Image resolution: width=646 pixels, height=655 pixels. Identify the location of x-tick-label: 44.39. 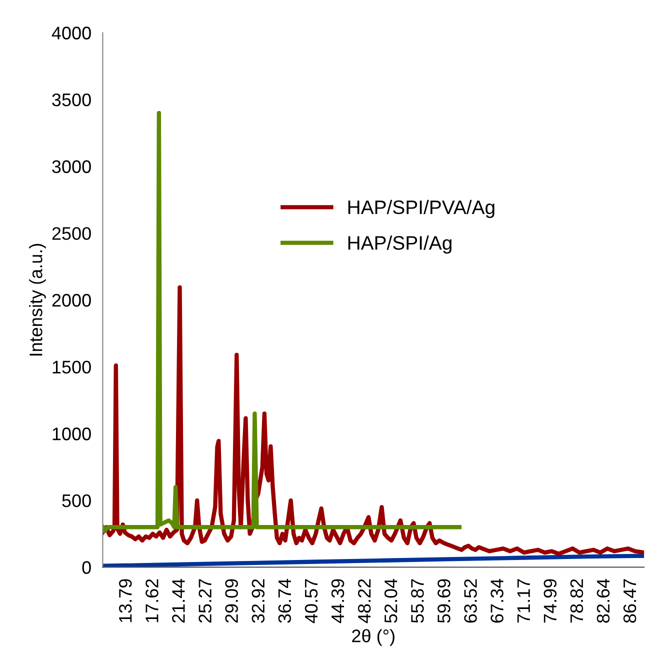
(337, 601).